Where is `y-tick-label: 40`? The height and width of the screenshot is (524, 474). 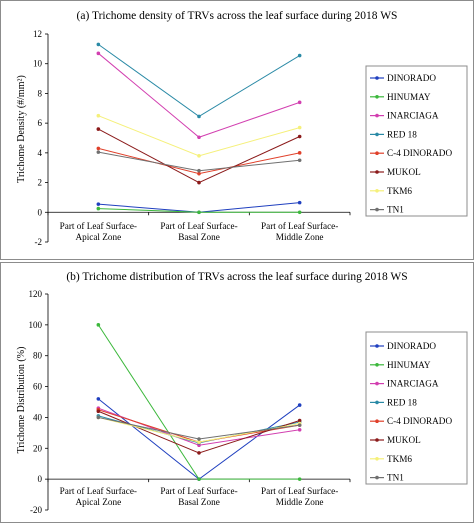 y-tick-label: 40 is located at coordinates (38, 417).